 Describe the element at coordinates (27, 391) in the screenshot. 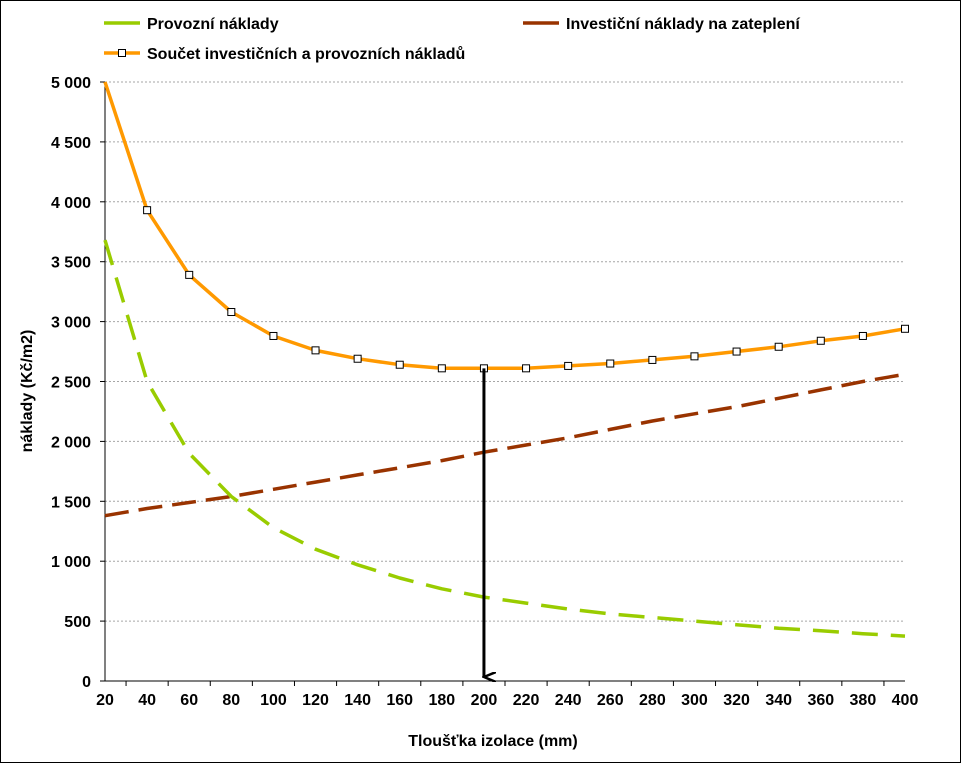

I see `y-axis-title: náklady (Kč/m2)` at that location.